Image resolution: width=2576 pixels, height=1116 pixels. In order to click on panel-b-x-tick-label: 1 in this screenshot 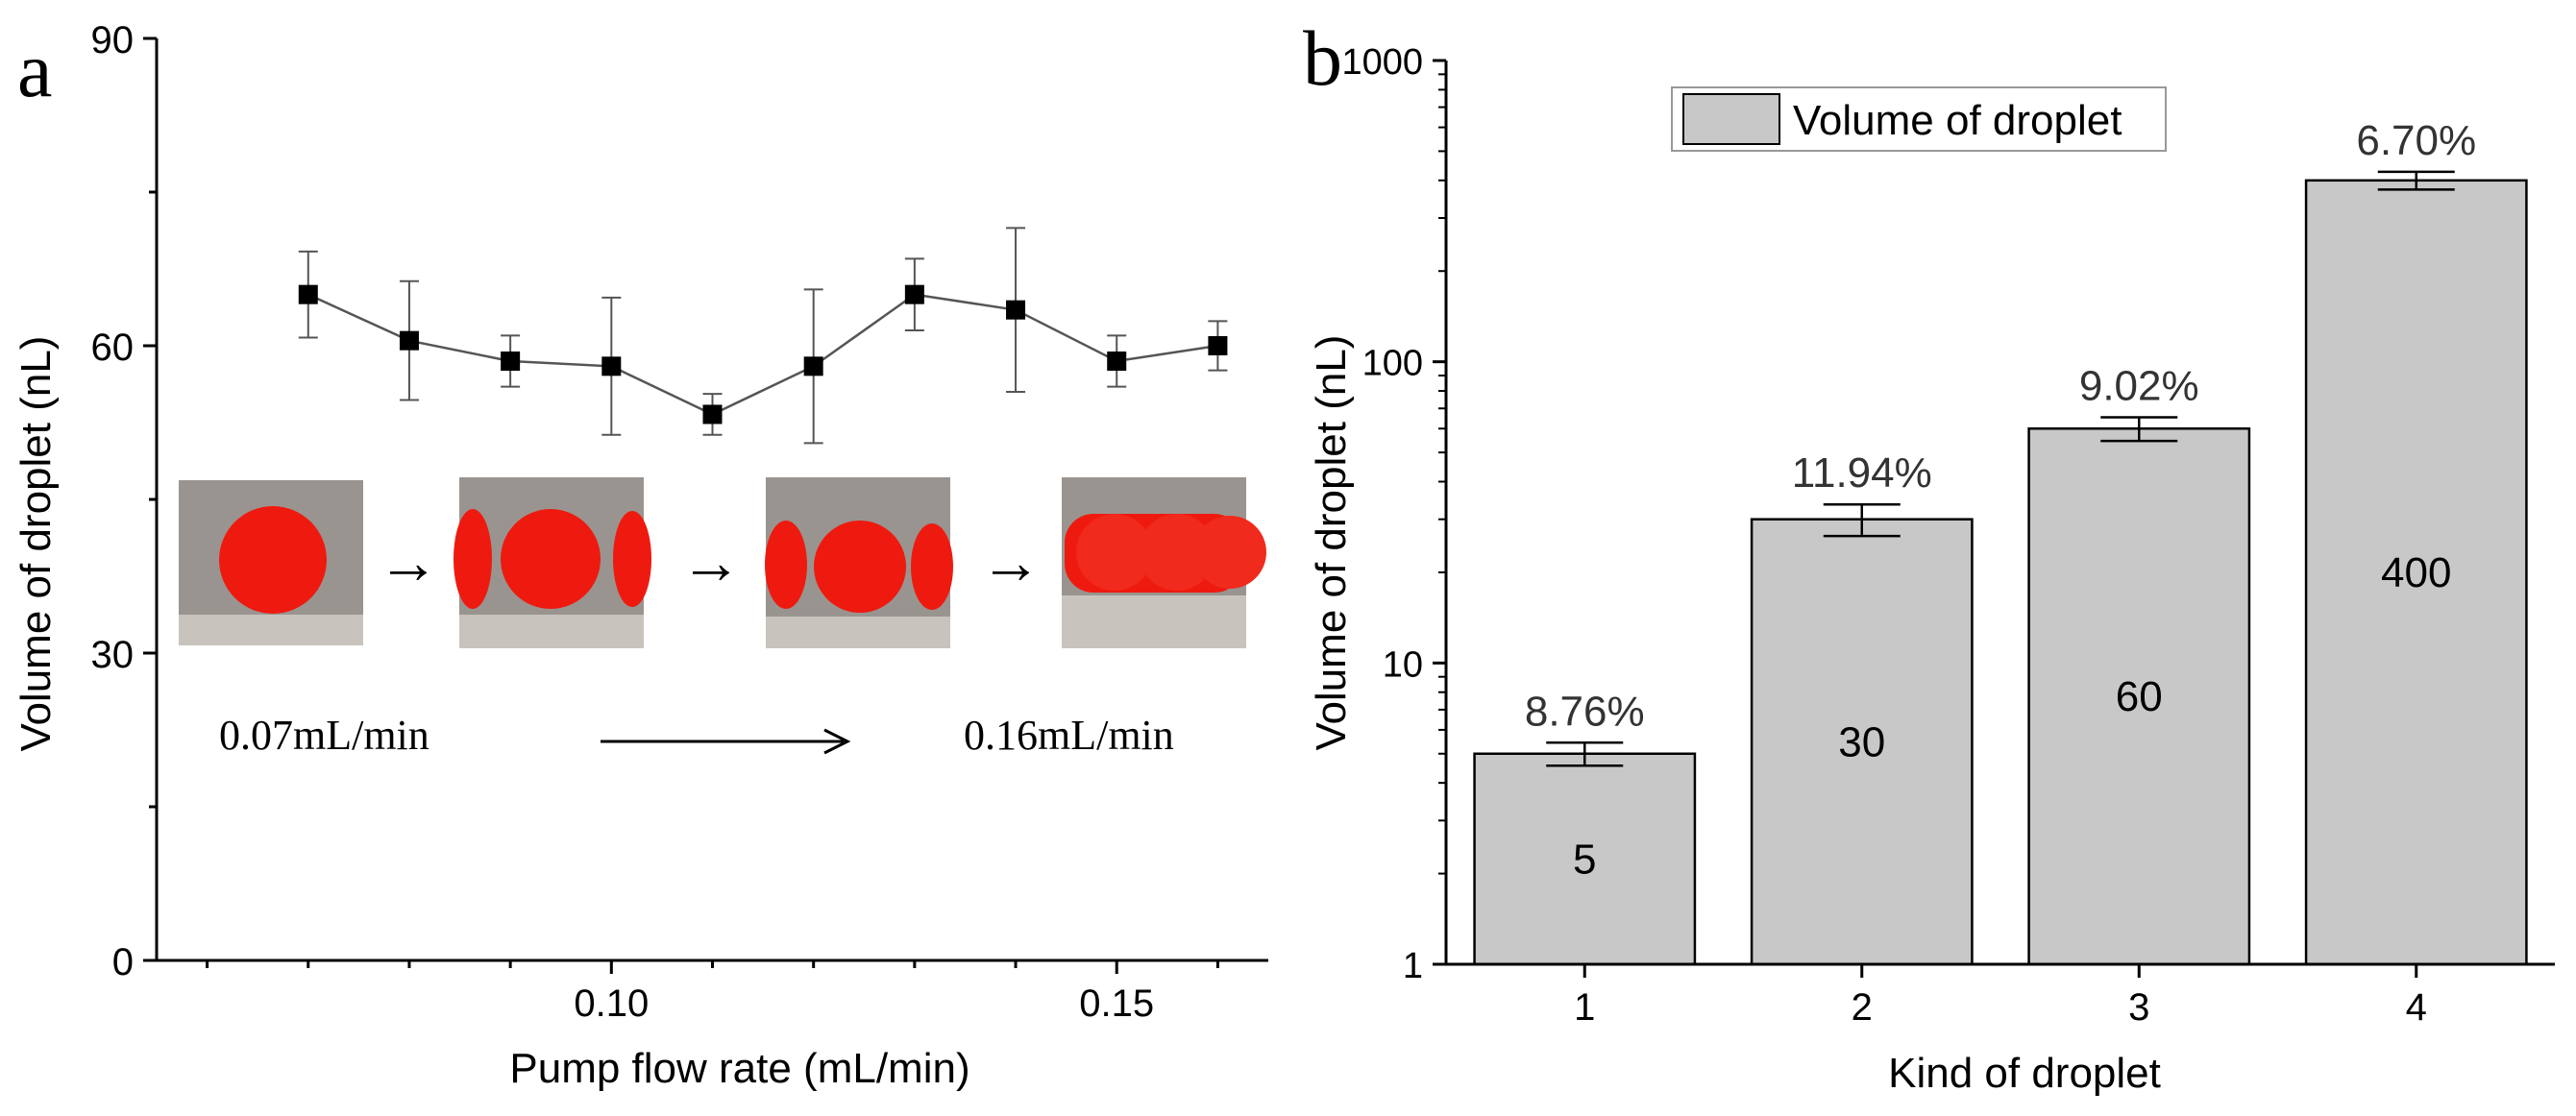, I will do `click(1584, 1007)`.